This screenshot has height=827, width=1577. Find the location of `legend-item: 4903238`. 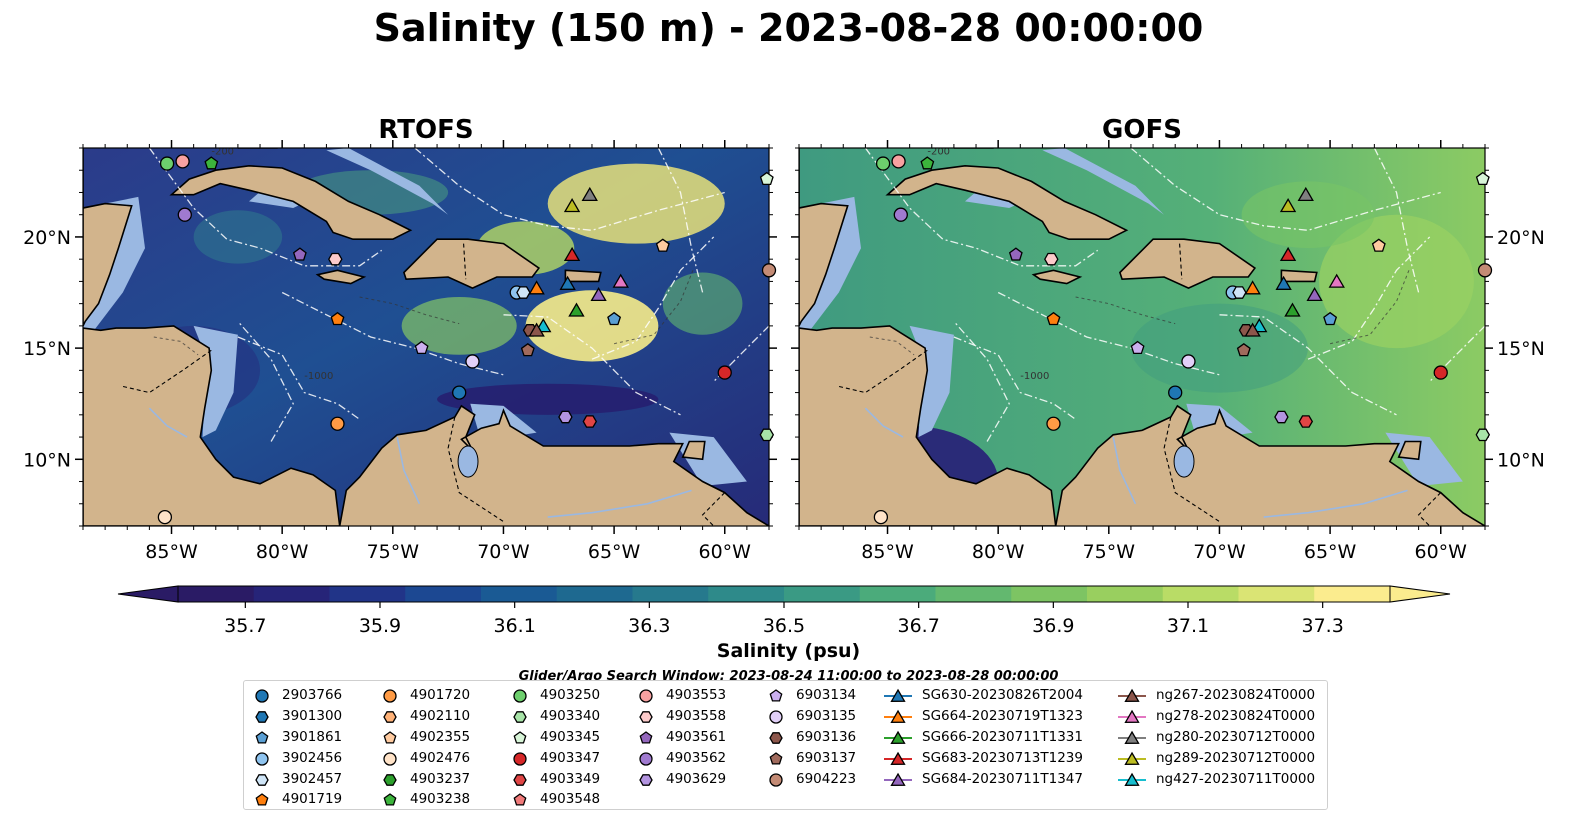

legend-item: 4903238 is located at coordinates (425, 799).